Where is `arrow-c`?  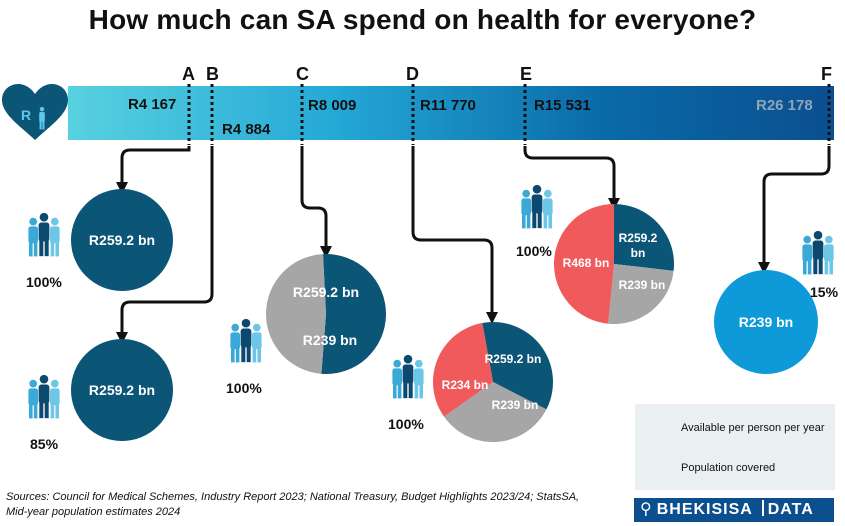
arrow-c is located at coordinates (316, 202).